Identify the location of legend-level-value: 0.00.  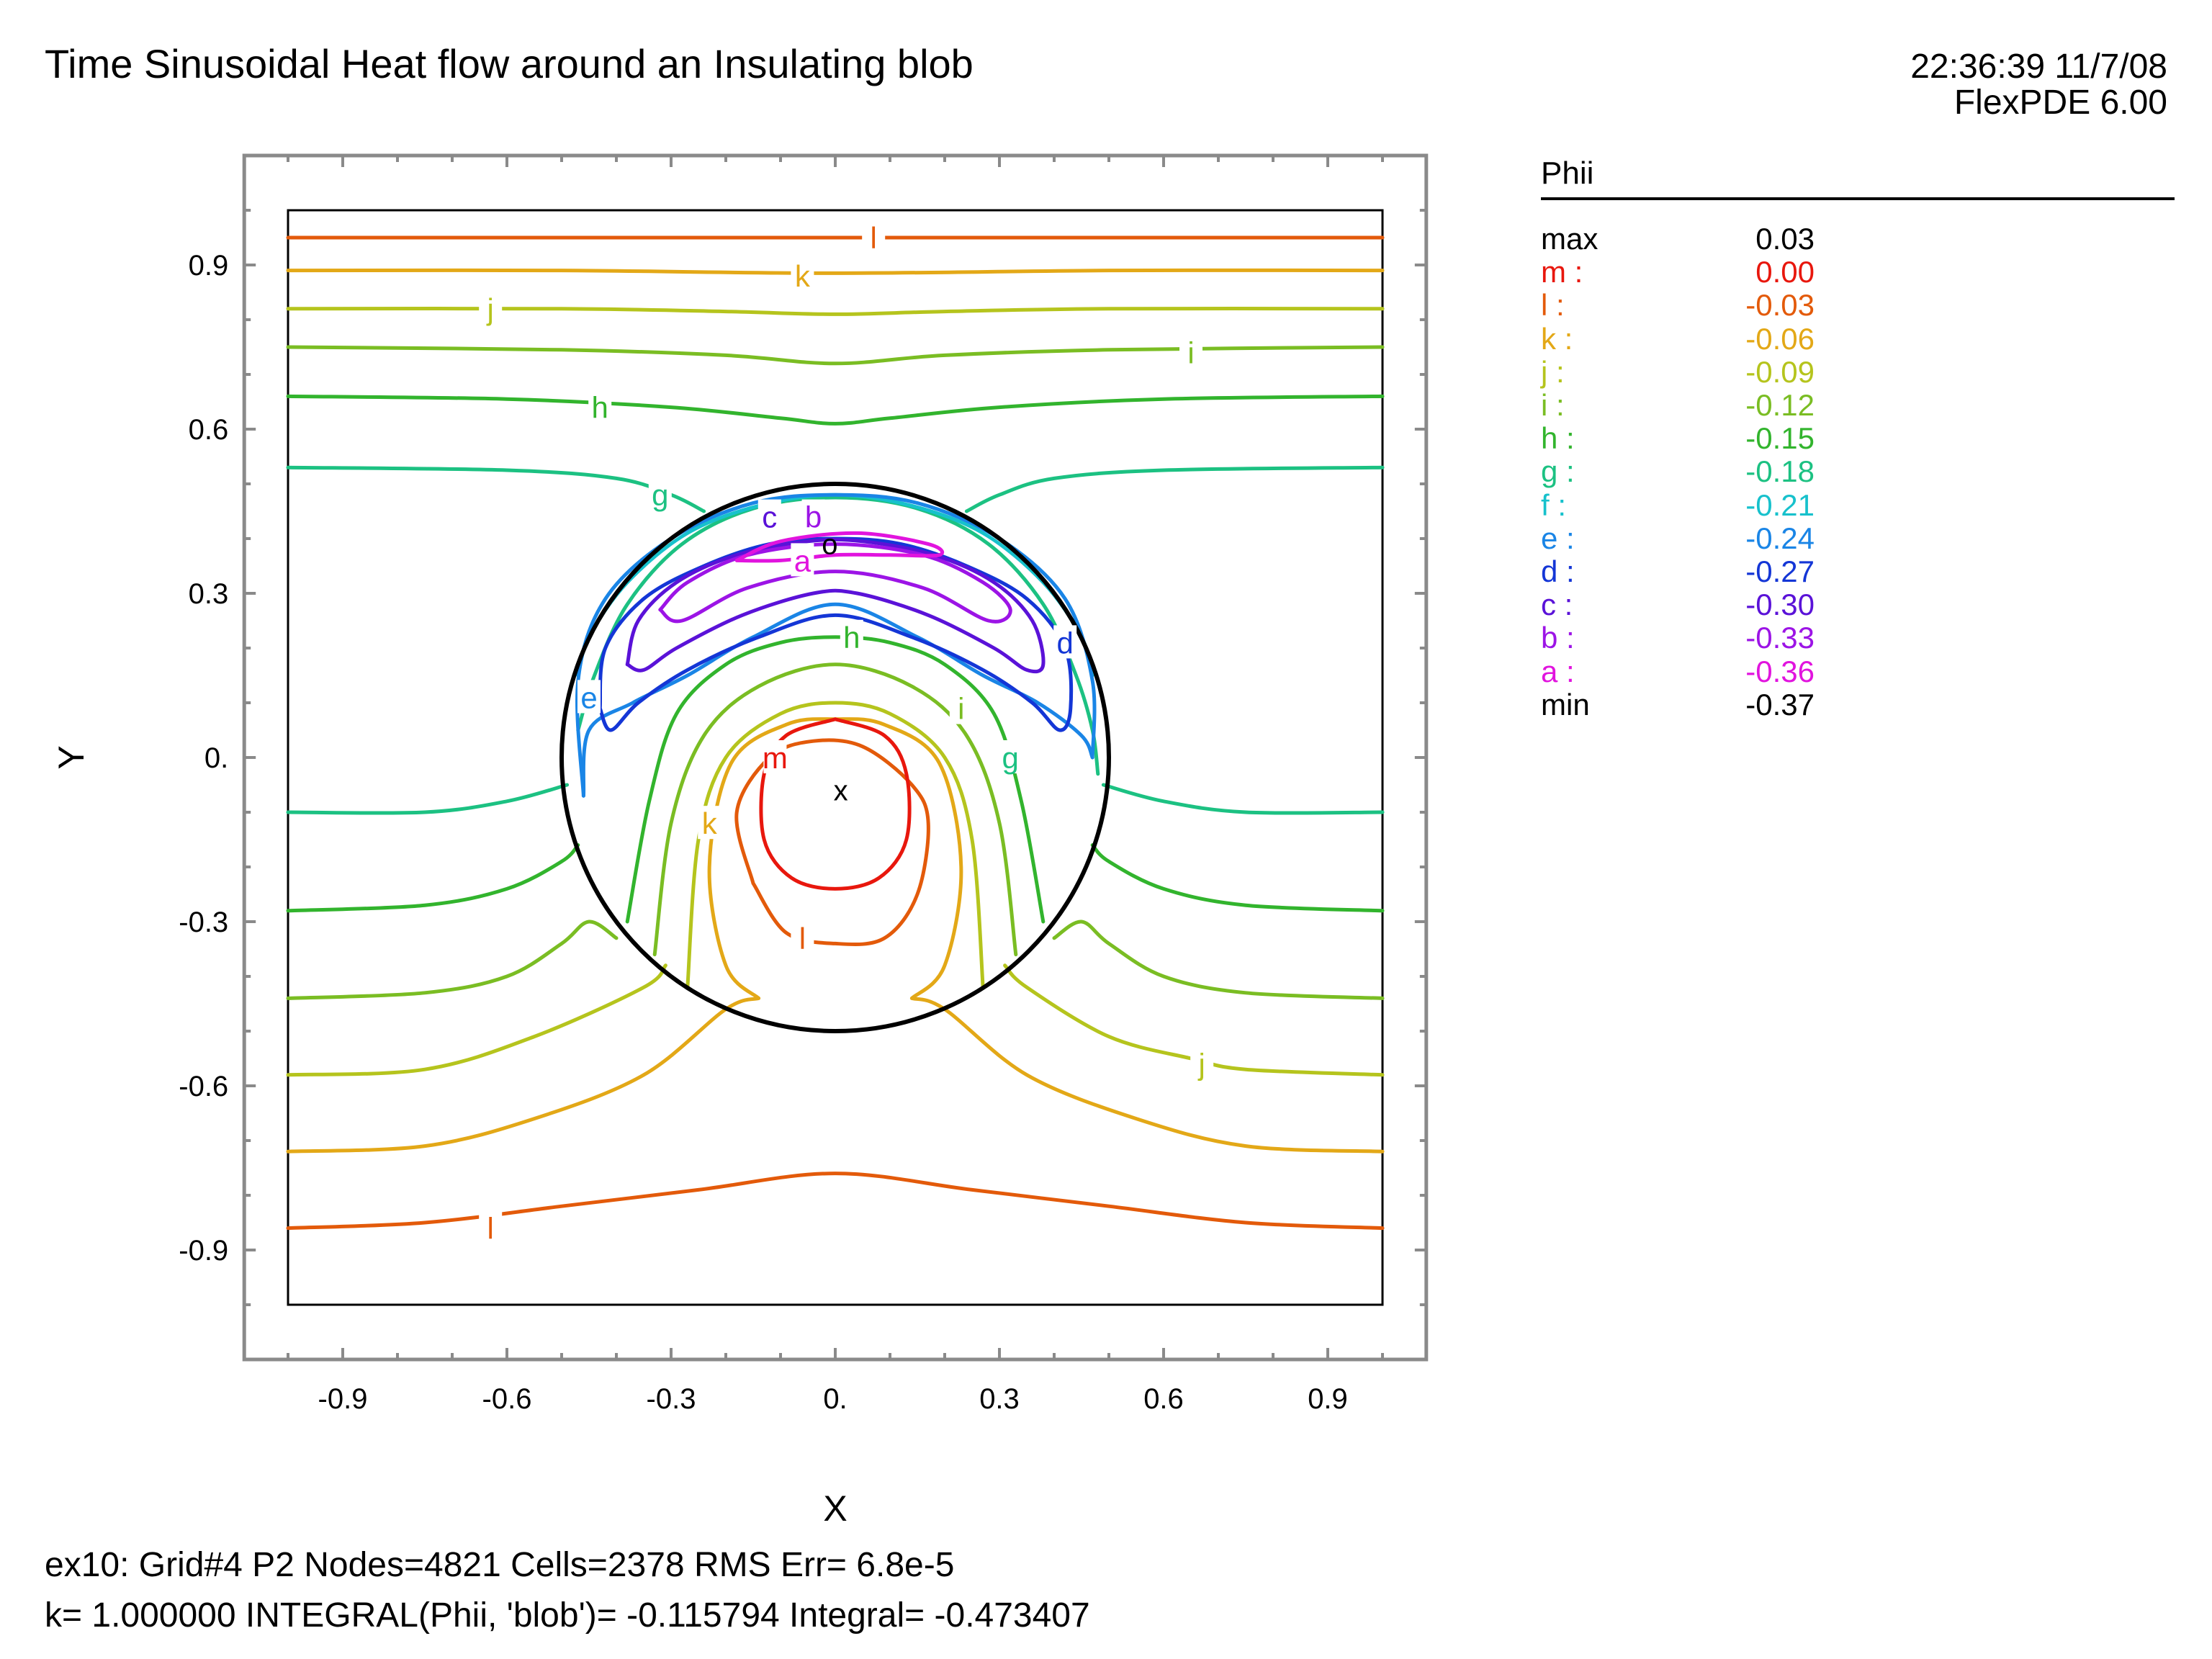
(1785, 272).